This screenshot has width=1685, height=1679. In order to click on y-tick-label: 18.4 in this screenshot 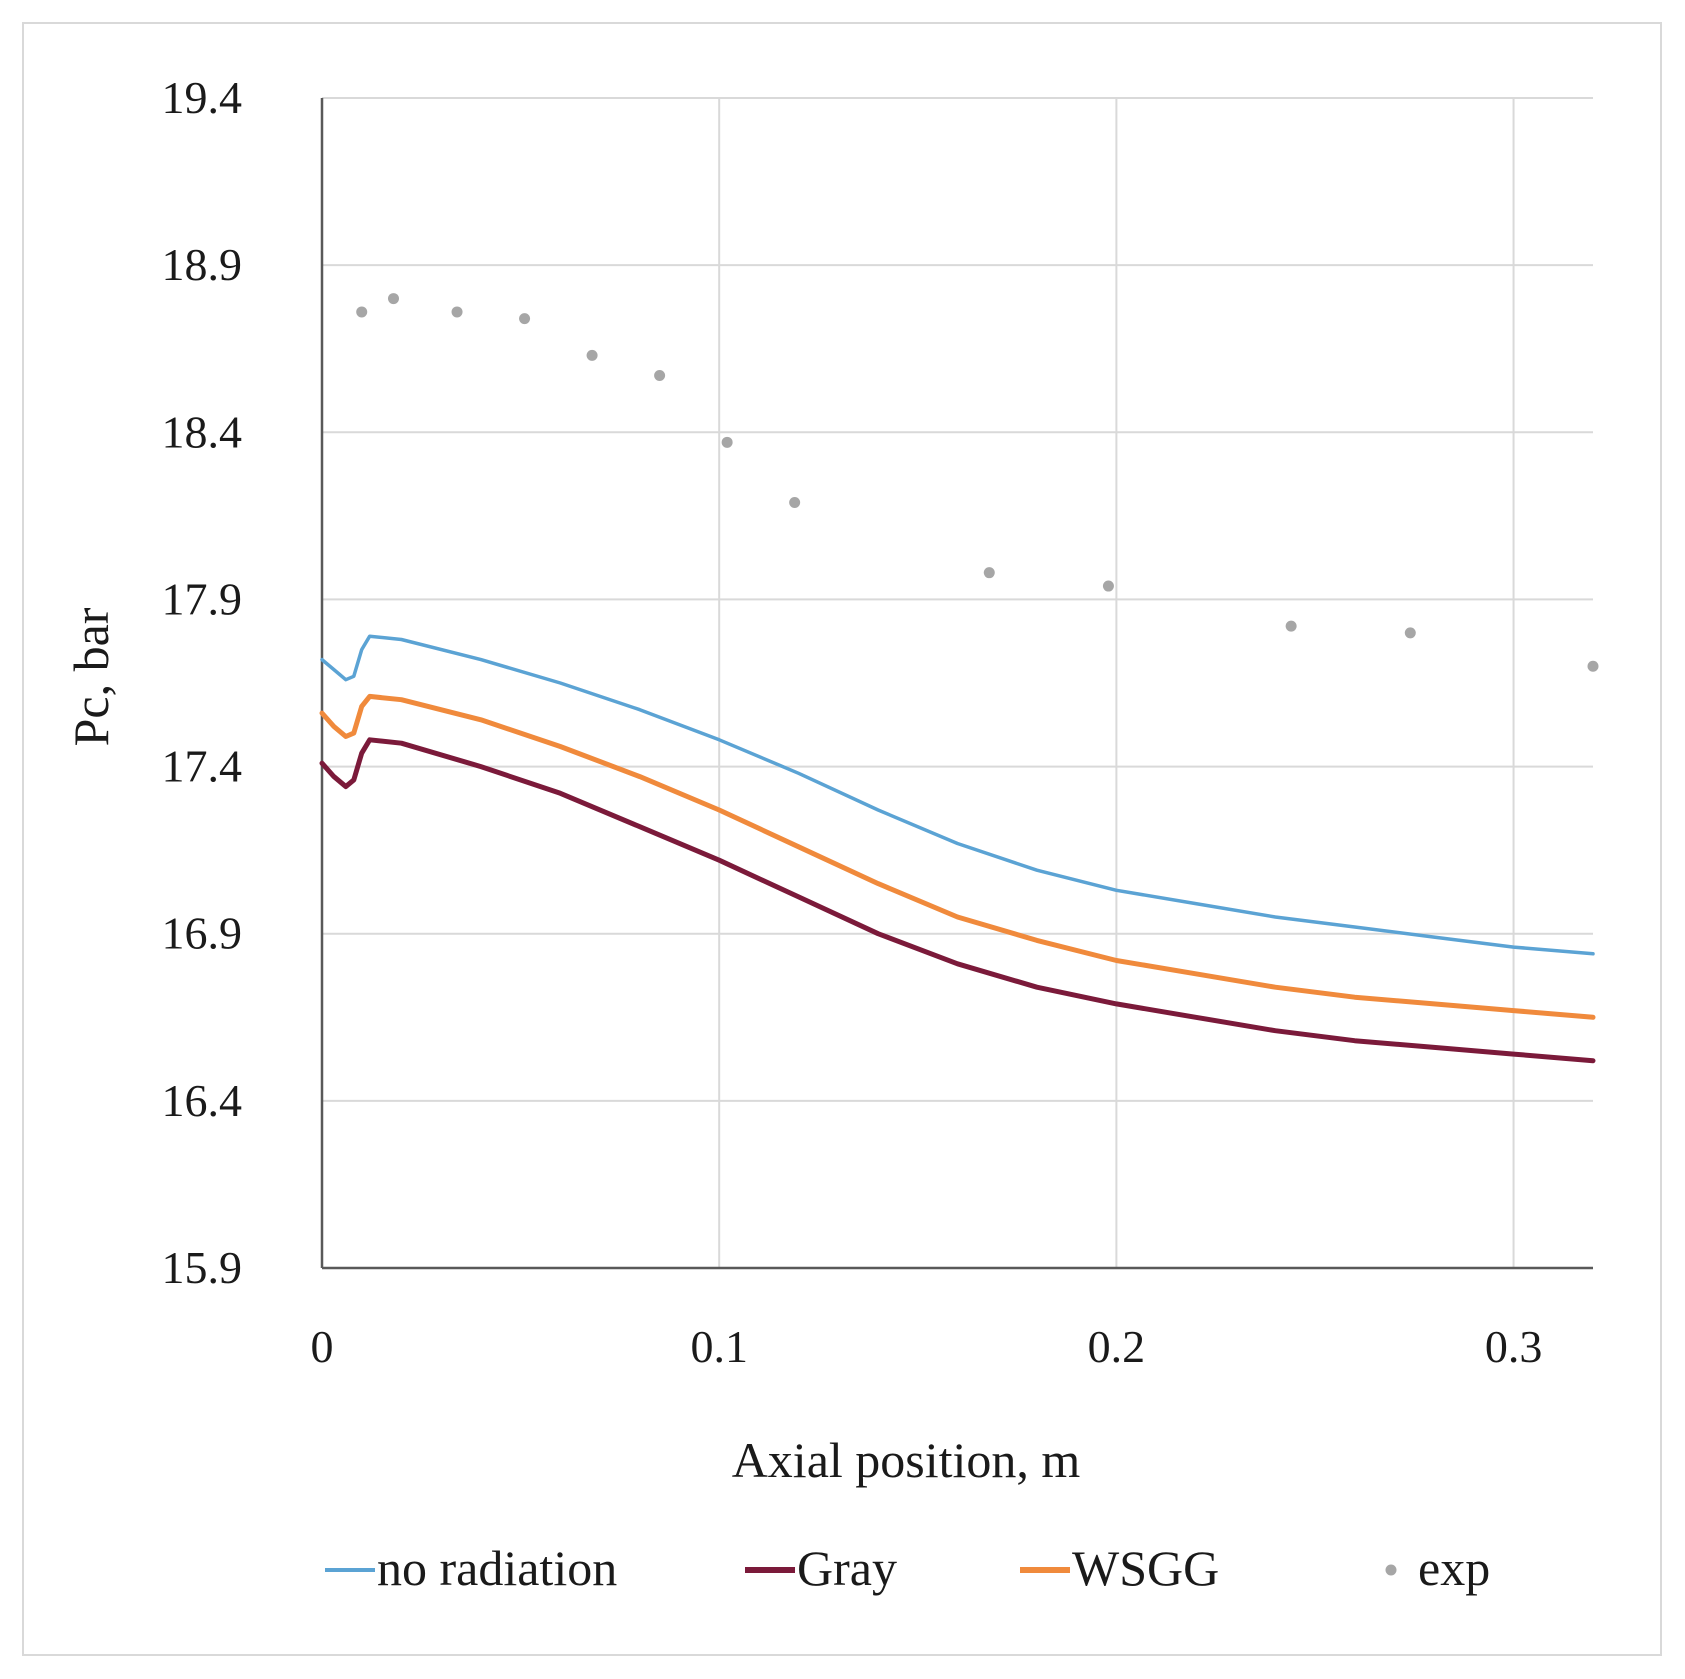, I will do `click(202, 431)`.